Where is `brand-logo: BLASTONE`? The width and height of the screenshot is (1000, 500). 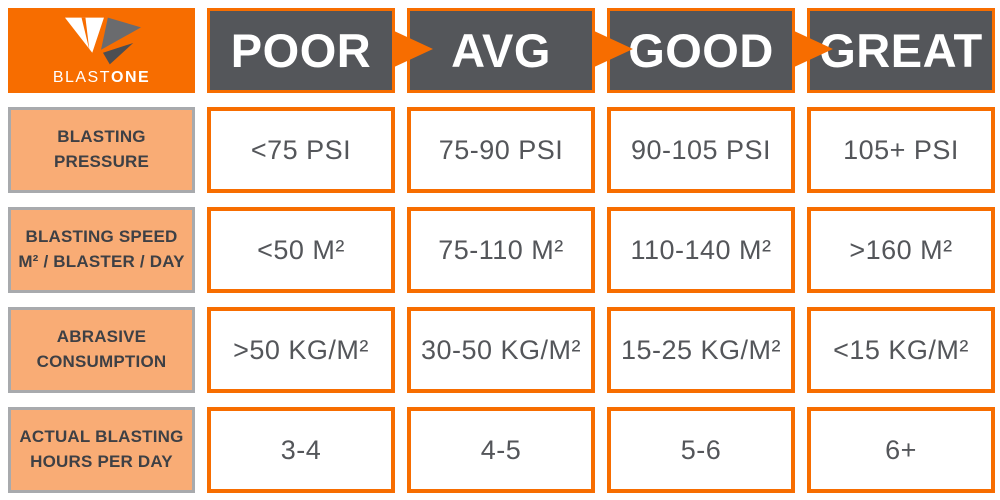 brand-logo: BLASTONE is located at coordinates (101, 50).